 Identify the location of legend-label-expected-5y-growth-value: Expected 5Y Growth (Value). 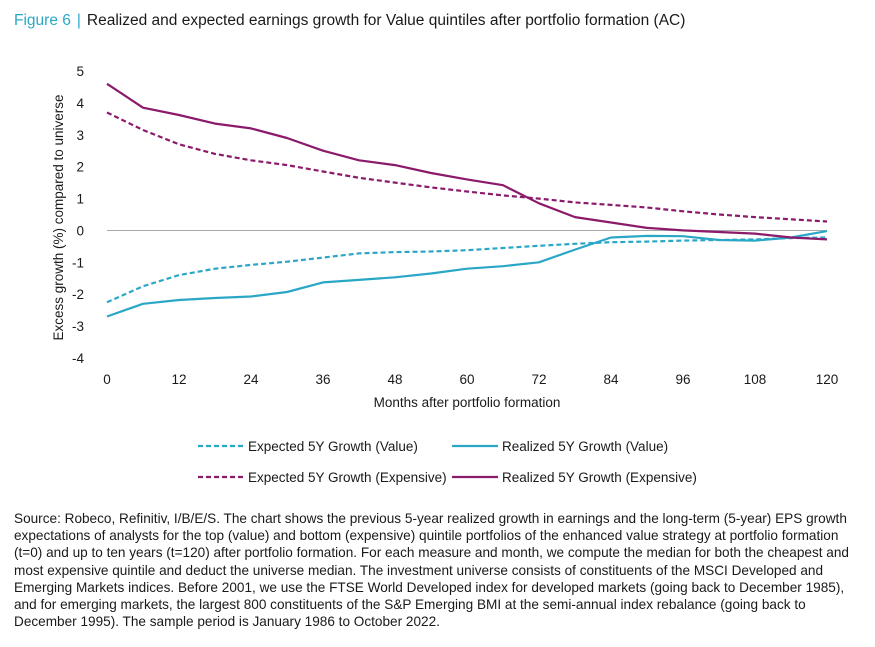
(333, 446).